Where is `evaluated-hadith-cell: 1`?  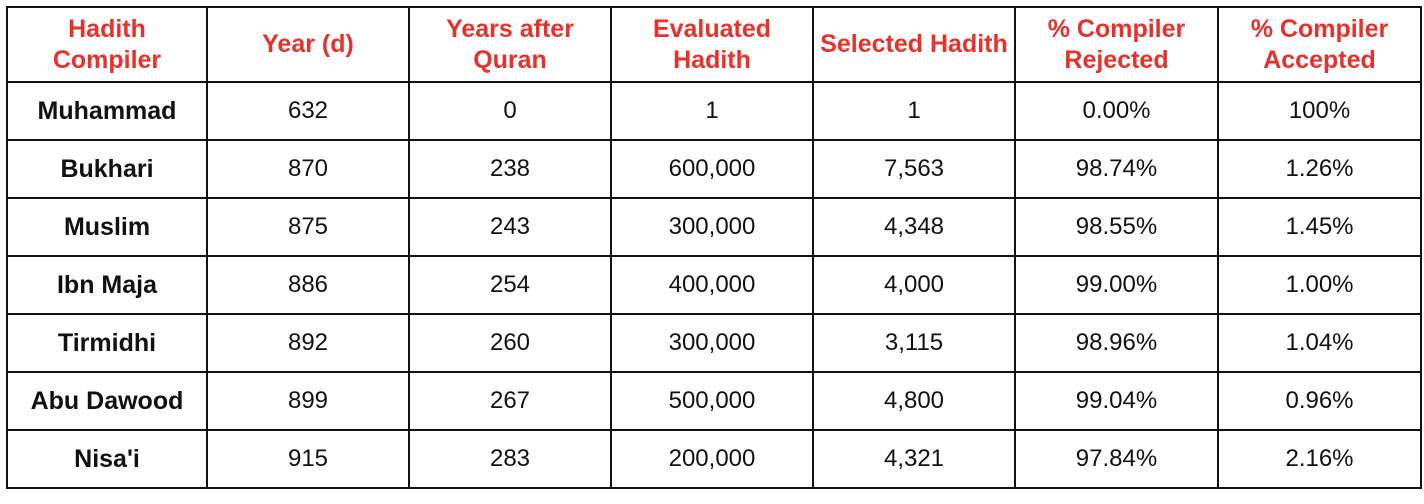 evaluated-hadith-cell: 1 is located at coordinates (712, 111).